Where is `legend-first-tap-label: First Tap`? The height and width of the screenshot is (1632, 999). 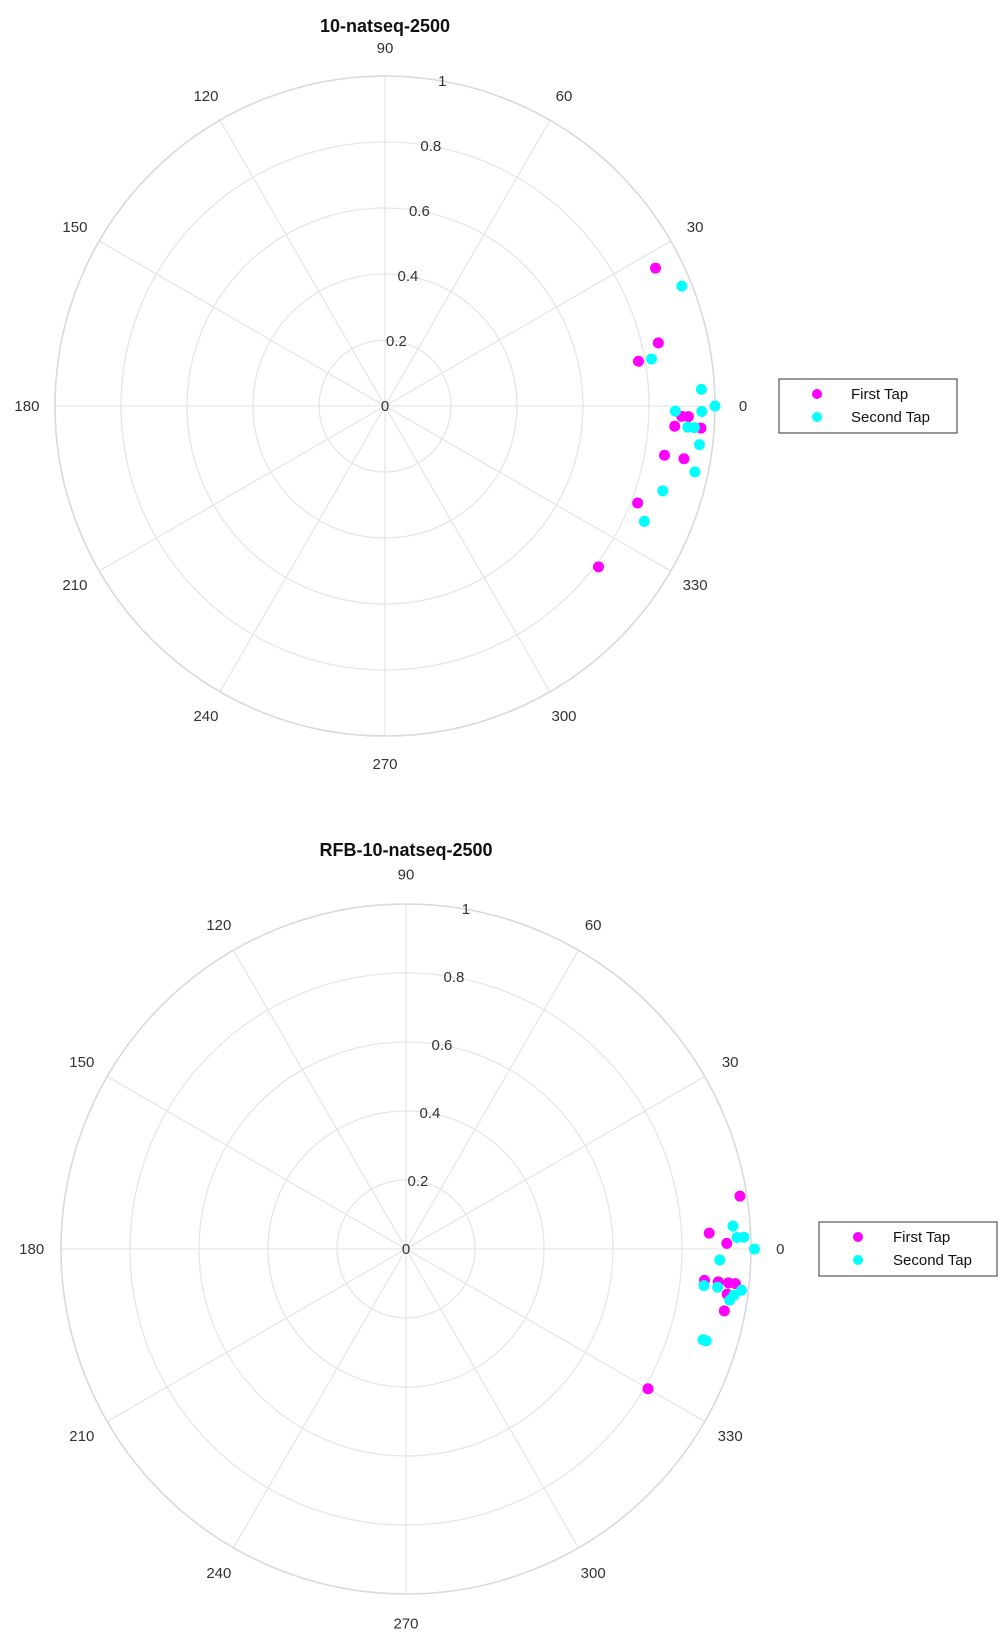 legend-first-tap-label: First Tap is located at coordinates (879, 394).